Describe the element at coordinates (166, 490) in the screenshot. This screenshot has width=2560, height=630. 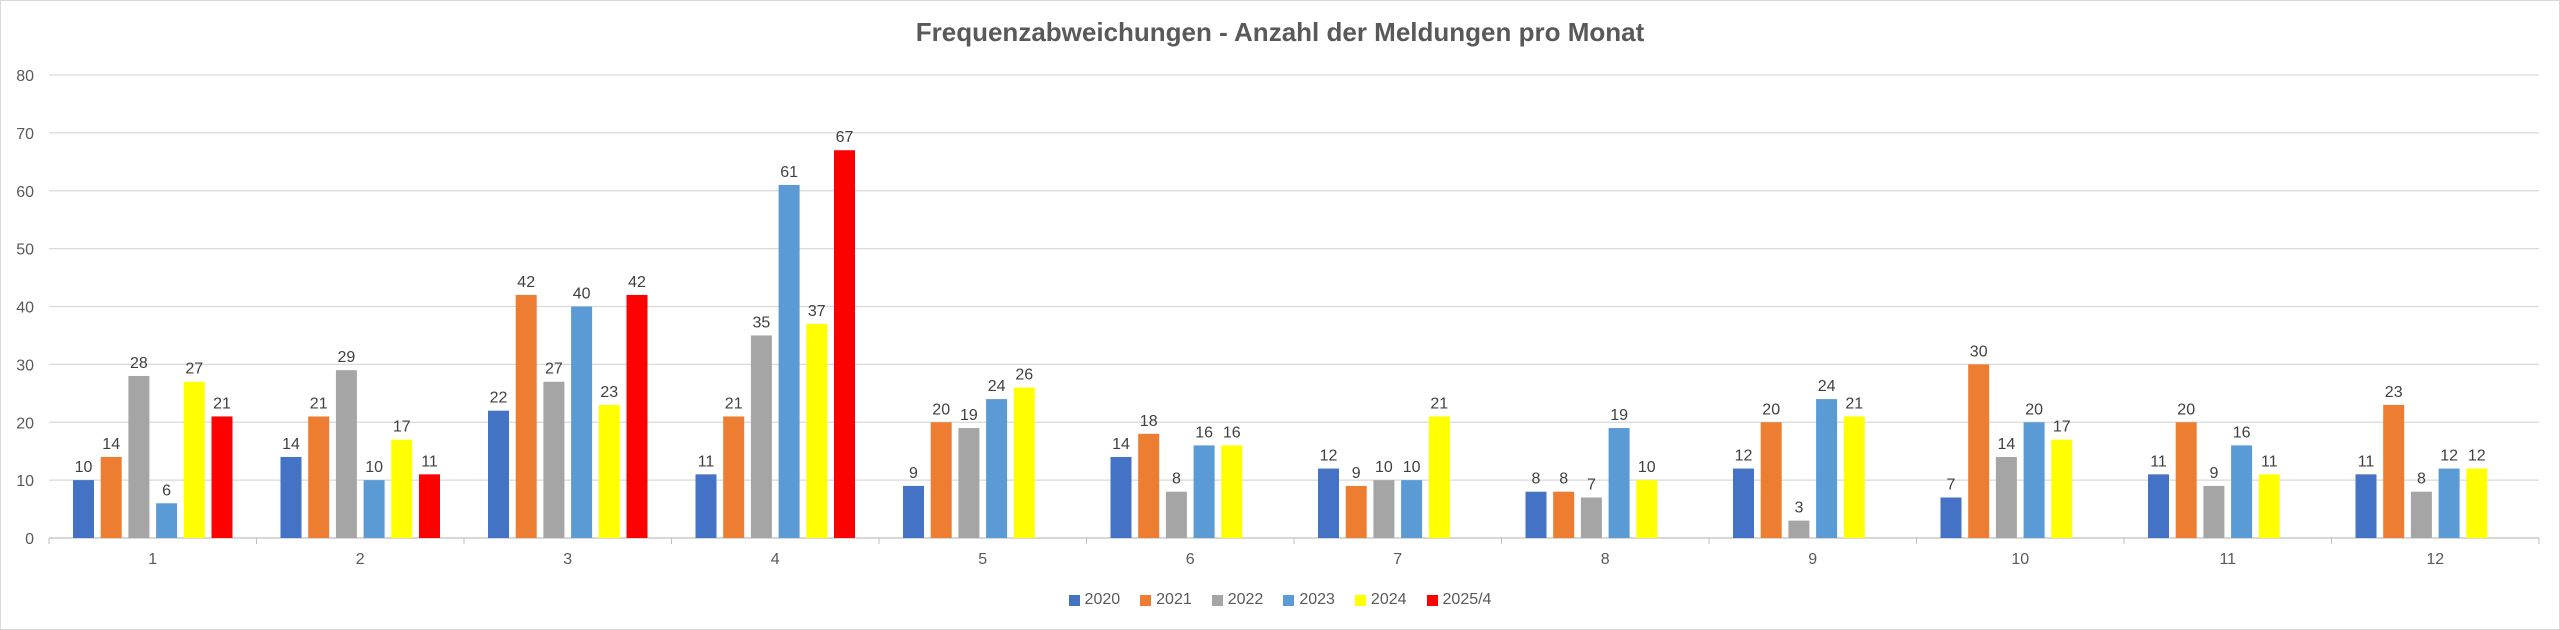
I see `data-label: 6` at that location.